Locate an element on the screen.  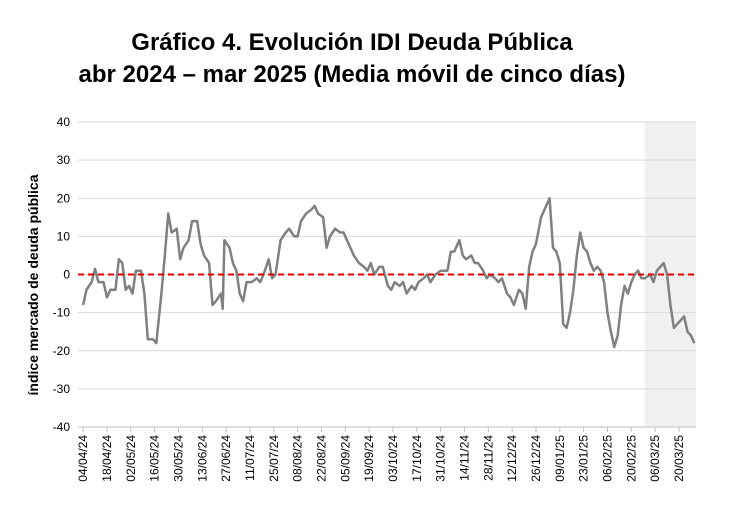
x-tick-label: 12/12/24 is located at coordinates (512, 458).